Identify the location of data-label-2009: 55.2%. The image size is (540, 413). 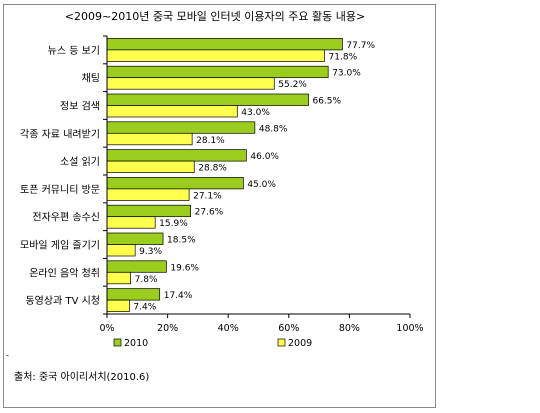
(292, 85).